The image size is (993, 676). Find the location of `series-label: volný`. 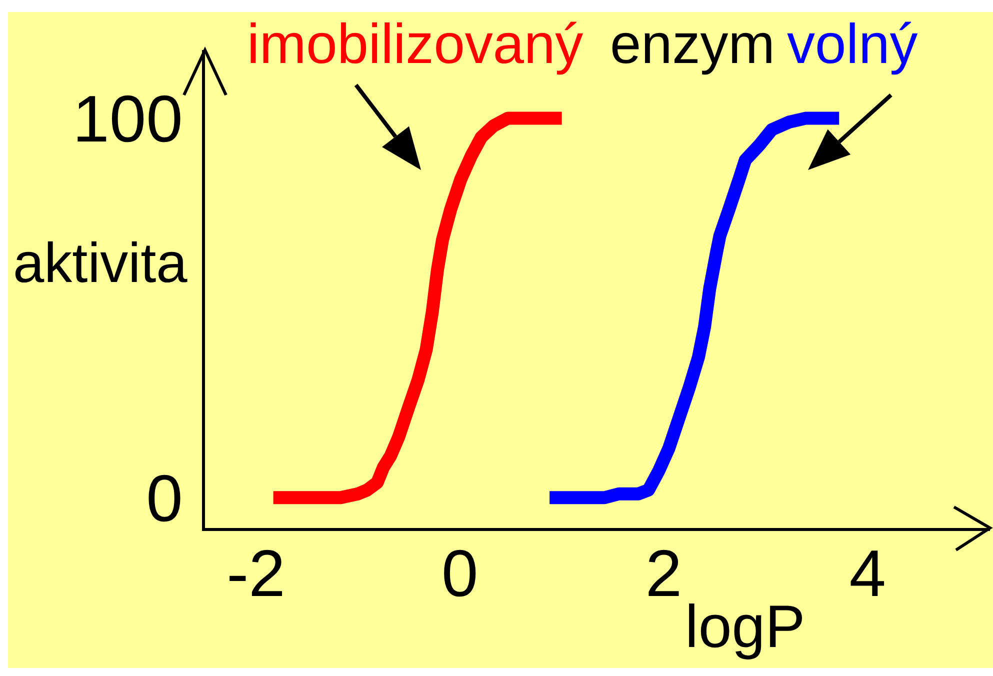

series-label: volný is located at coordinates (852, 43).